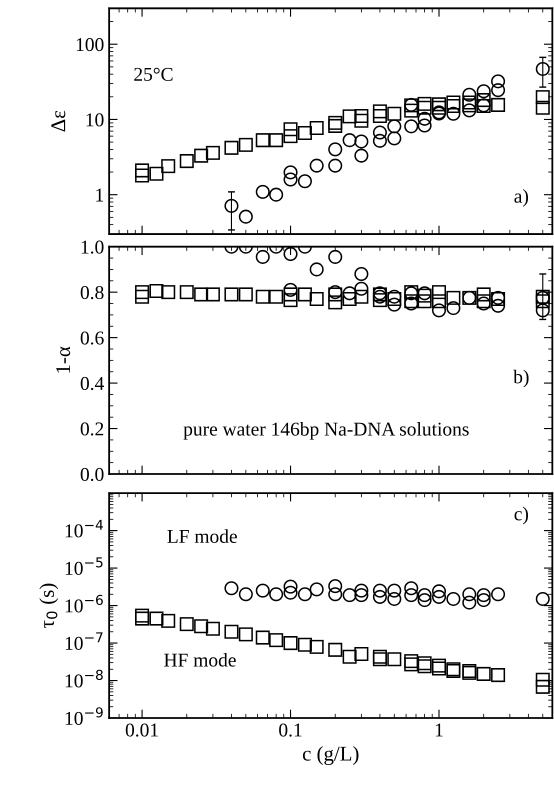 Image resolution: width=554 pixels, height=792 pixels. I want to click on y-axis-title: τ$_{0}$ (s), so click(48, 606).